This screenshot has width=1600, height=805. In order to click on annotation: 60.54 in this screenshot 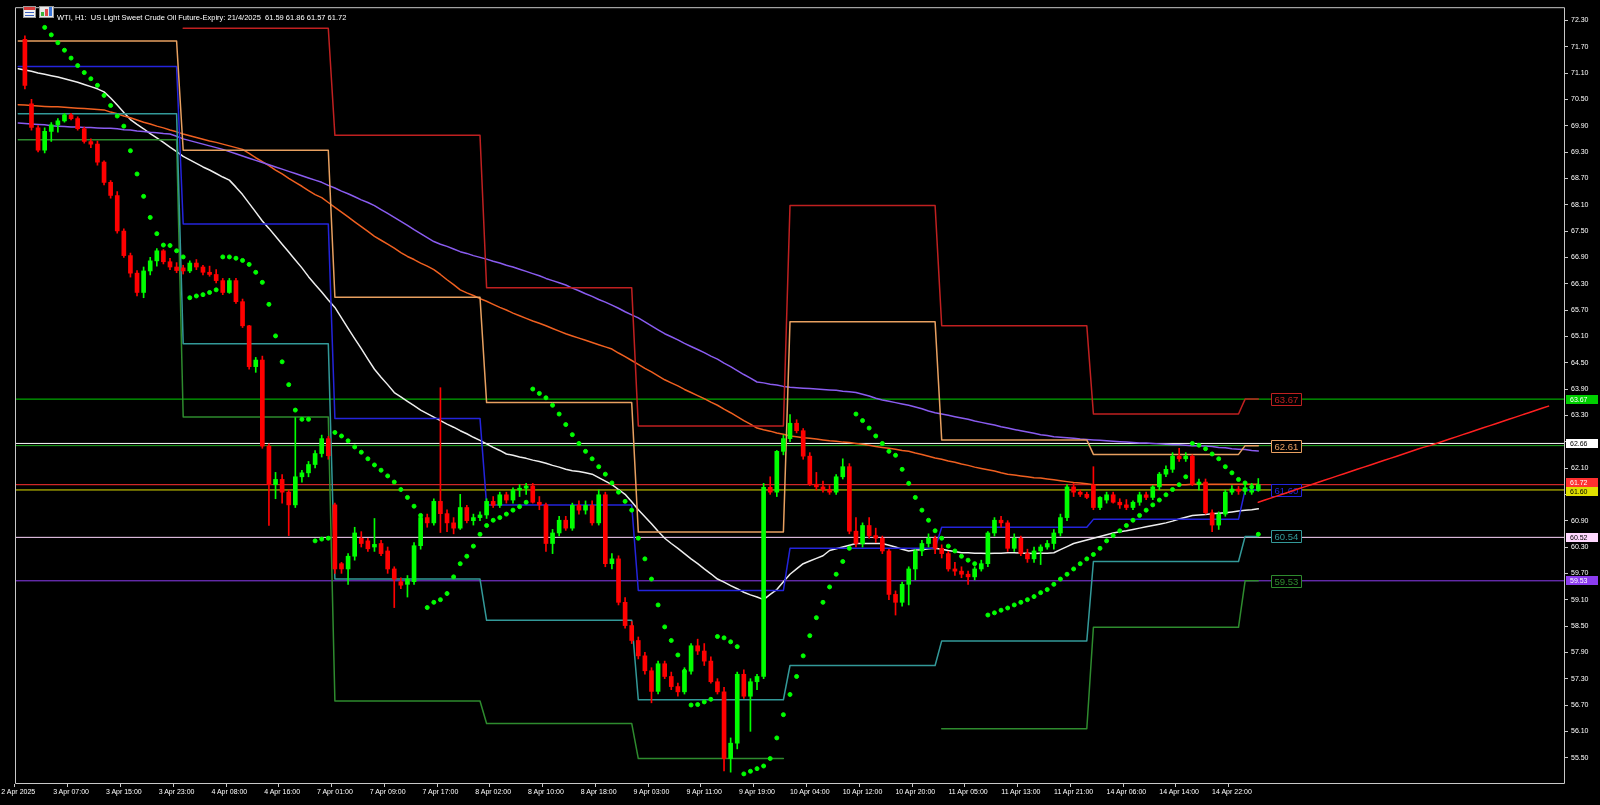, I will do `click(1286, 536)`.